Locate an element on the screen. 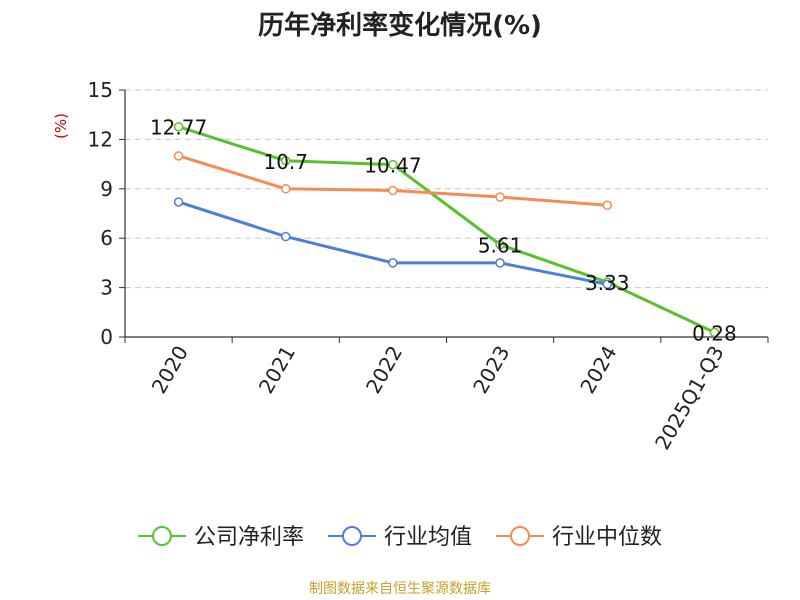 The width and height of the screenshot is (800, 600). source-note: 制图数据来自恒生聚源数据库 is located at coordinates (400, 589).